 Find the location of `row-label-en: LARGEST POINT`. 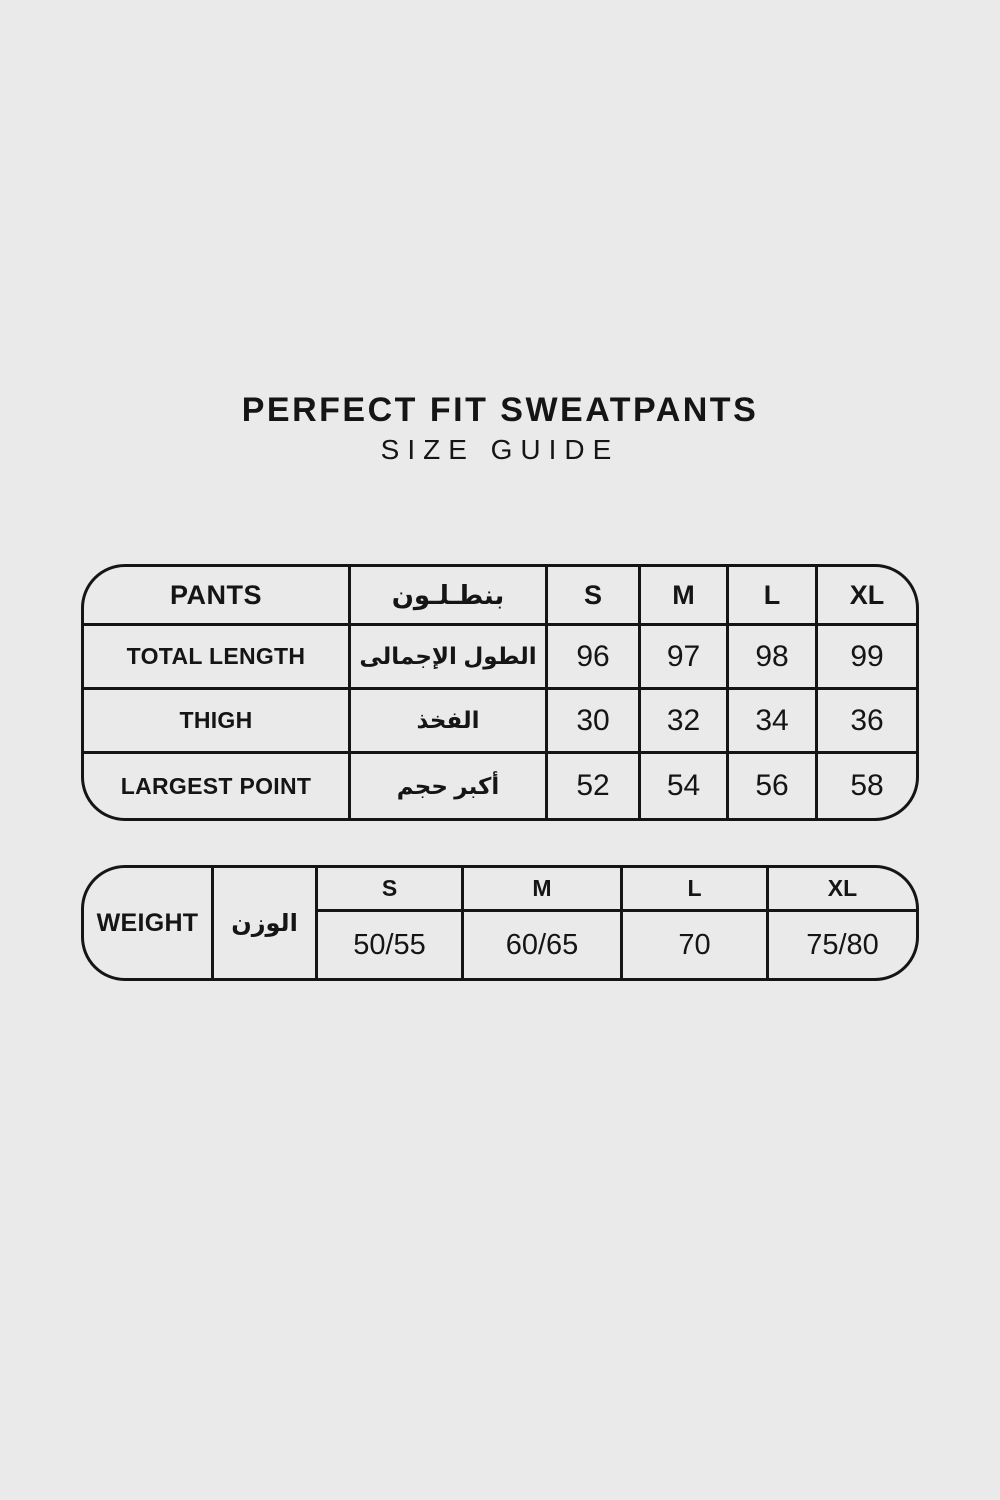

row-label-en: LARGEST POINT is located at coordinates (217, 786).